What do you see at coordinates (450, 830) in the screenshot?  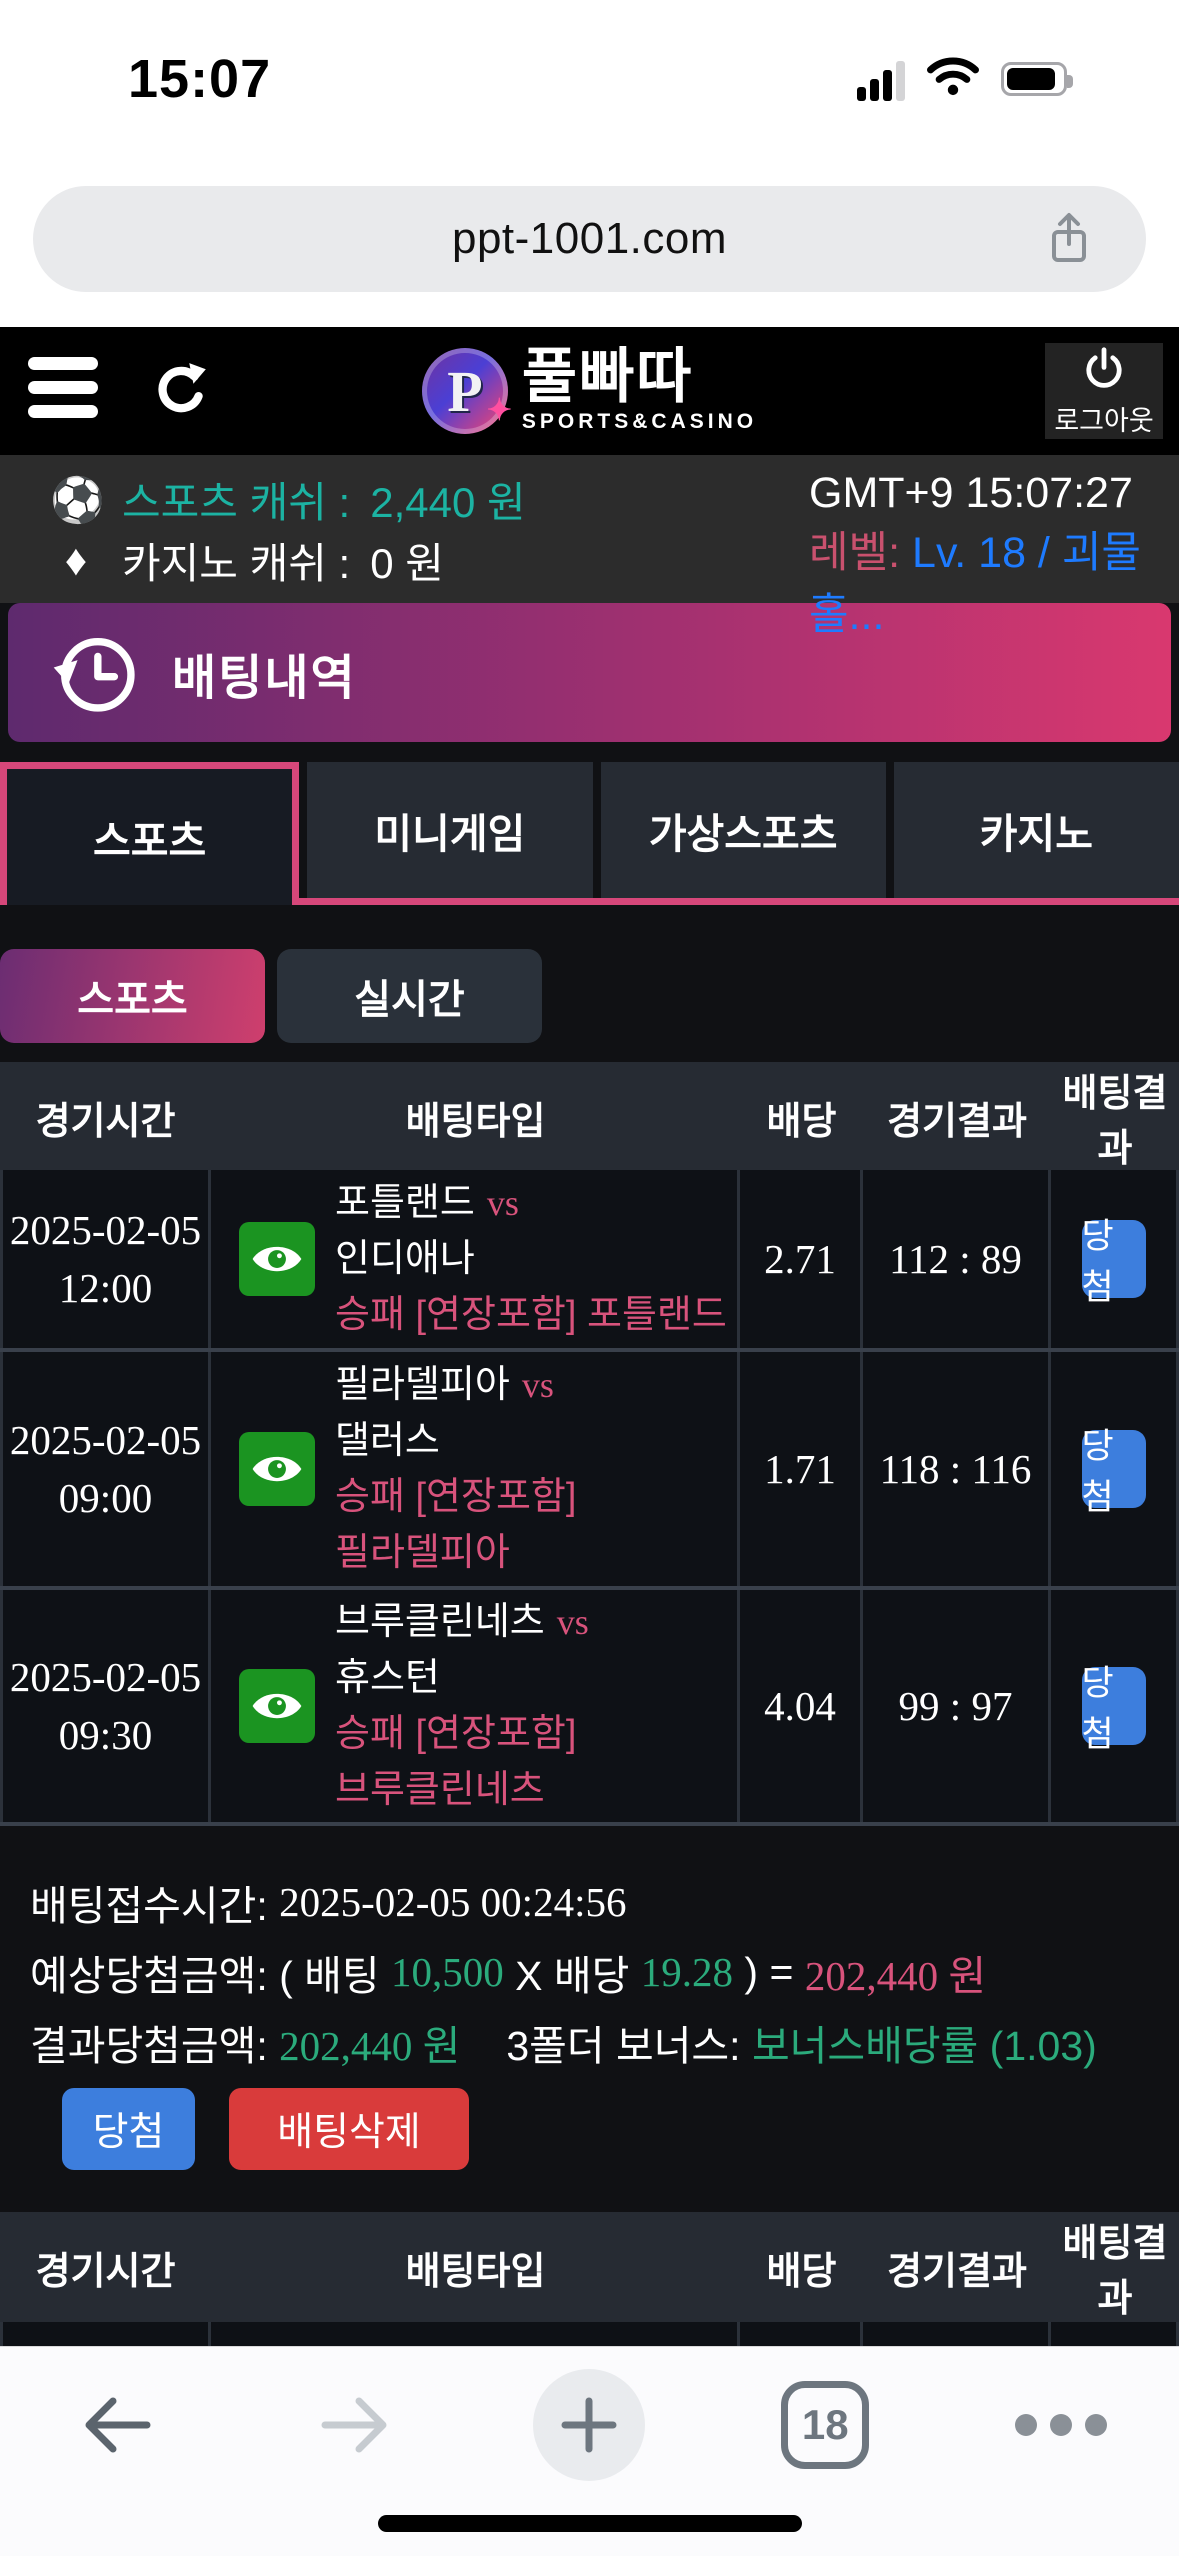 I see `tab-minigame: 미니게임` at bounding box center [450, 830].